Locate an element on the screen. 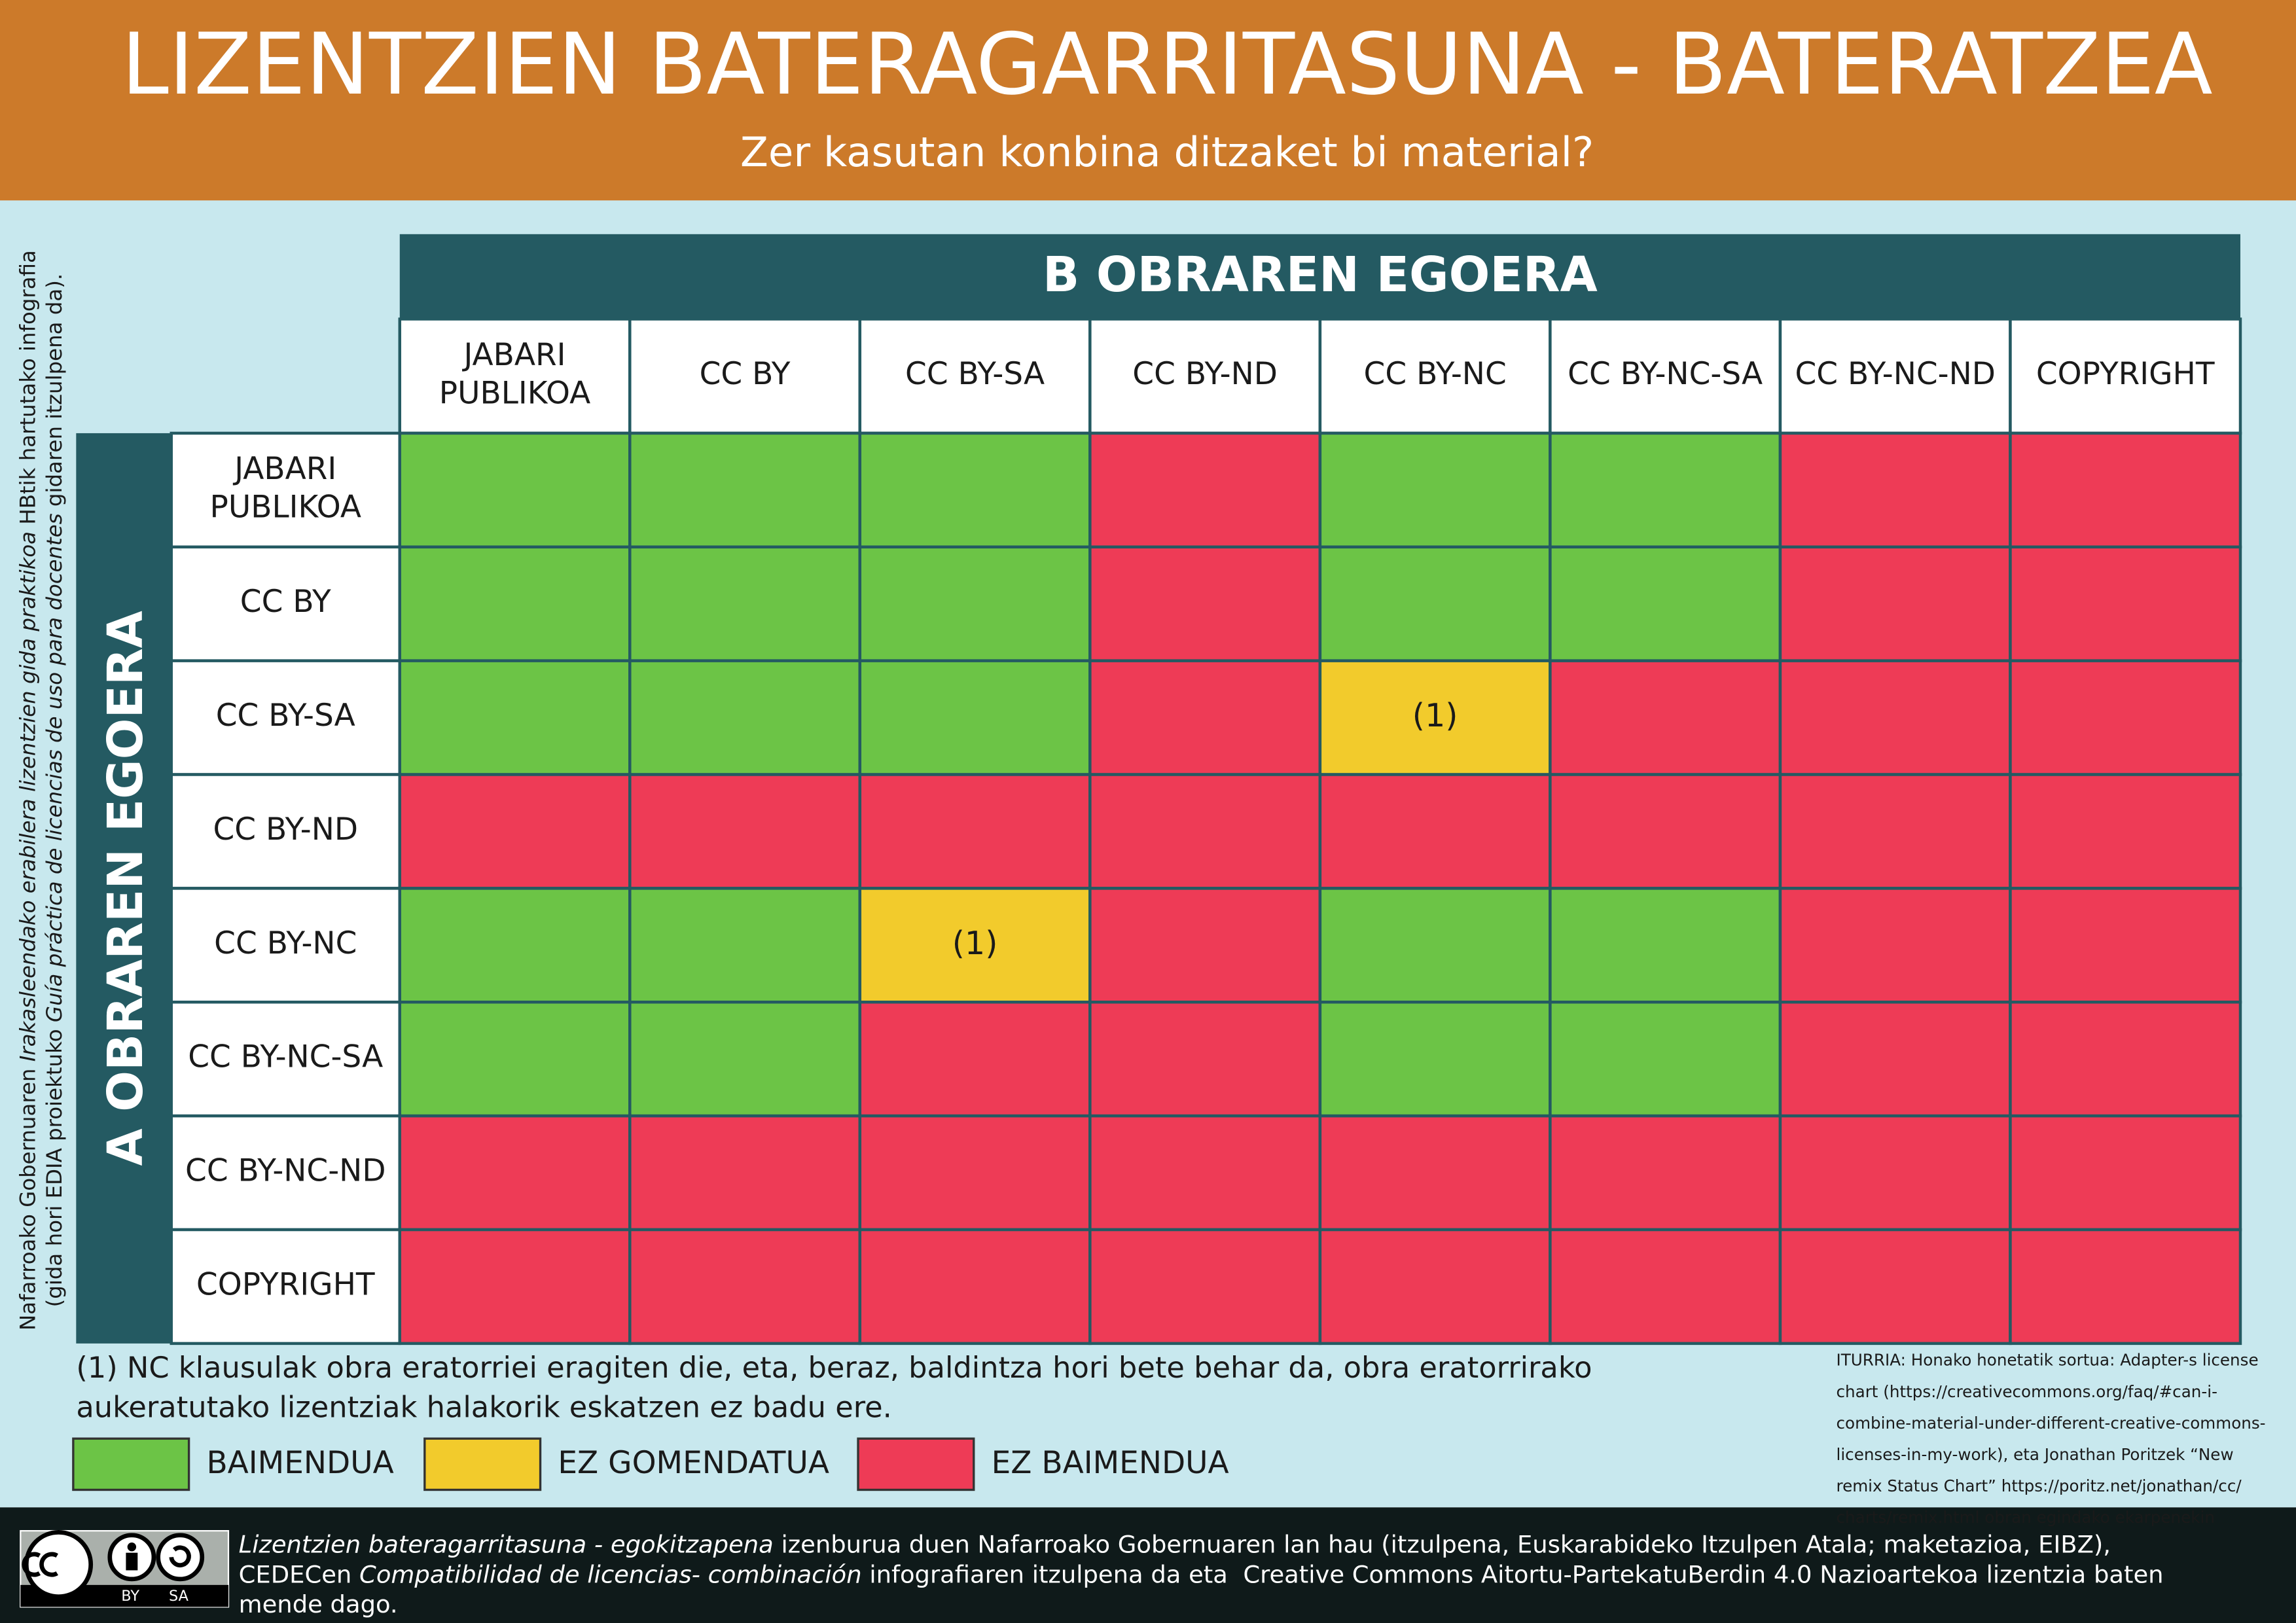  side-note-part: gidaren itzulpena da). is located at coordinates (54, 394).